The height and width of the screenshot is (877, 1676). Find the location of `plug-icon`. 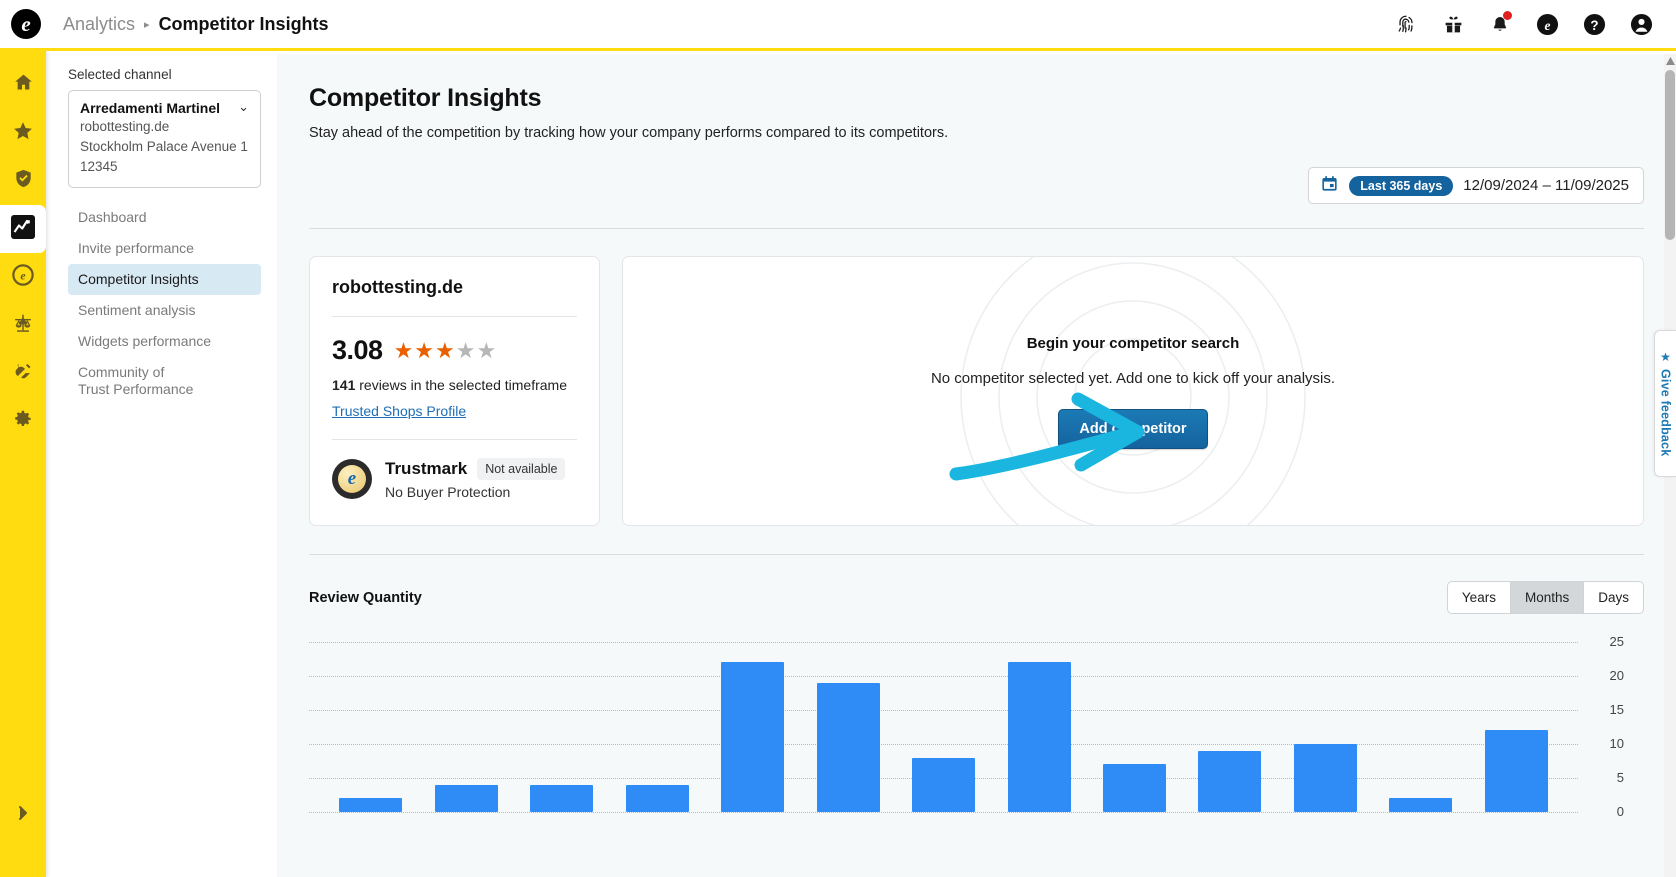

plug-icon is located at coordinates (23, 373).